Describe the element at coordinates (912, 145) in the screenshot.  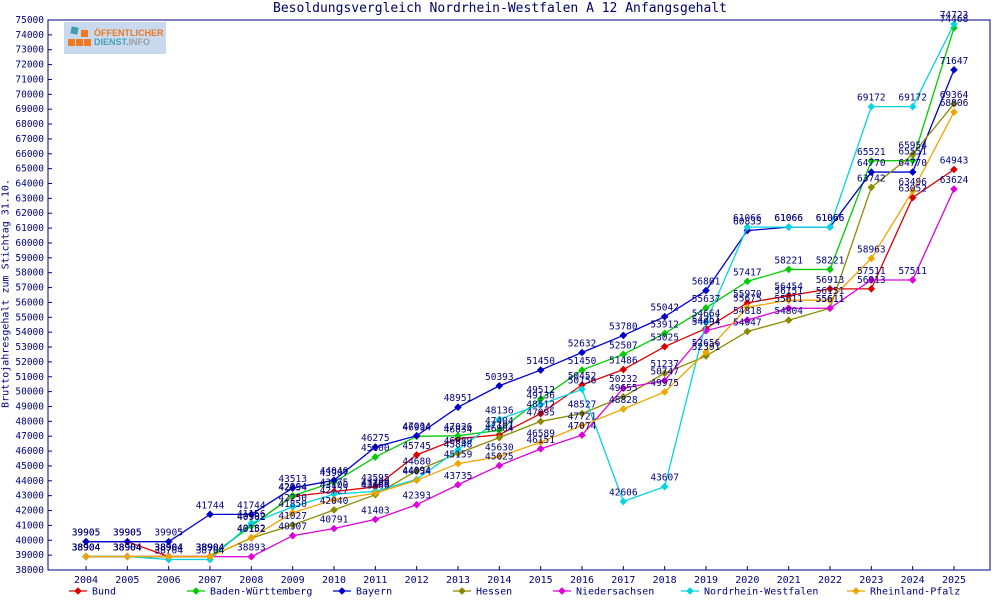
I see `point-label: 65954` at that location.